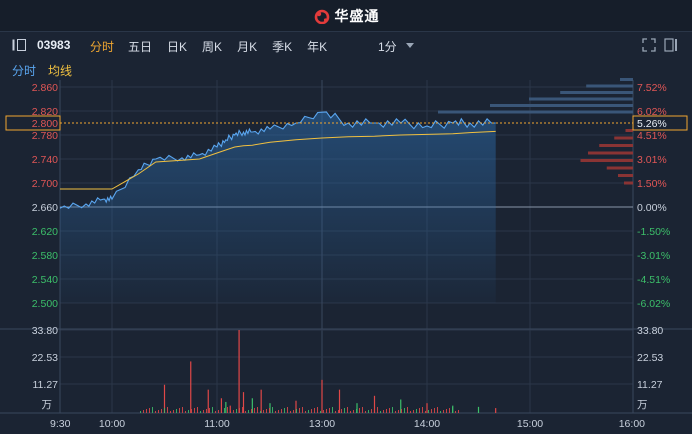 This screenshot has height=434, width=692. Describe the element at coordinates (277, 160) in the screenshot. I see `price-line` at that location.